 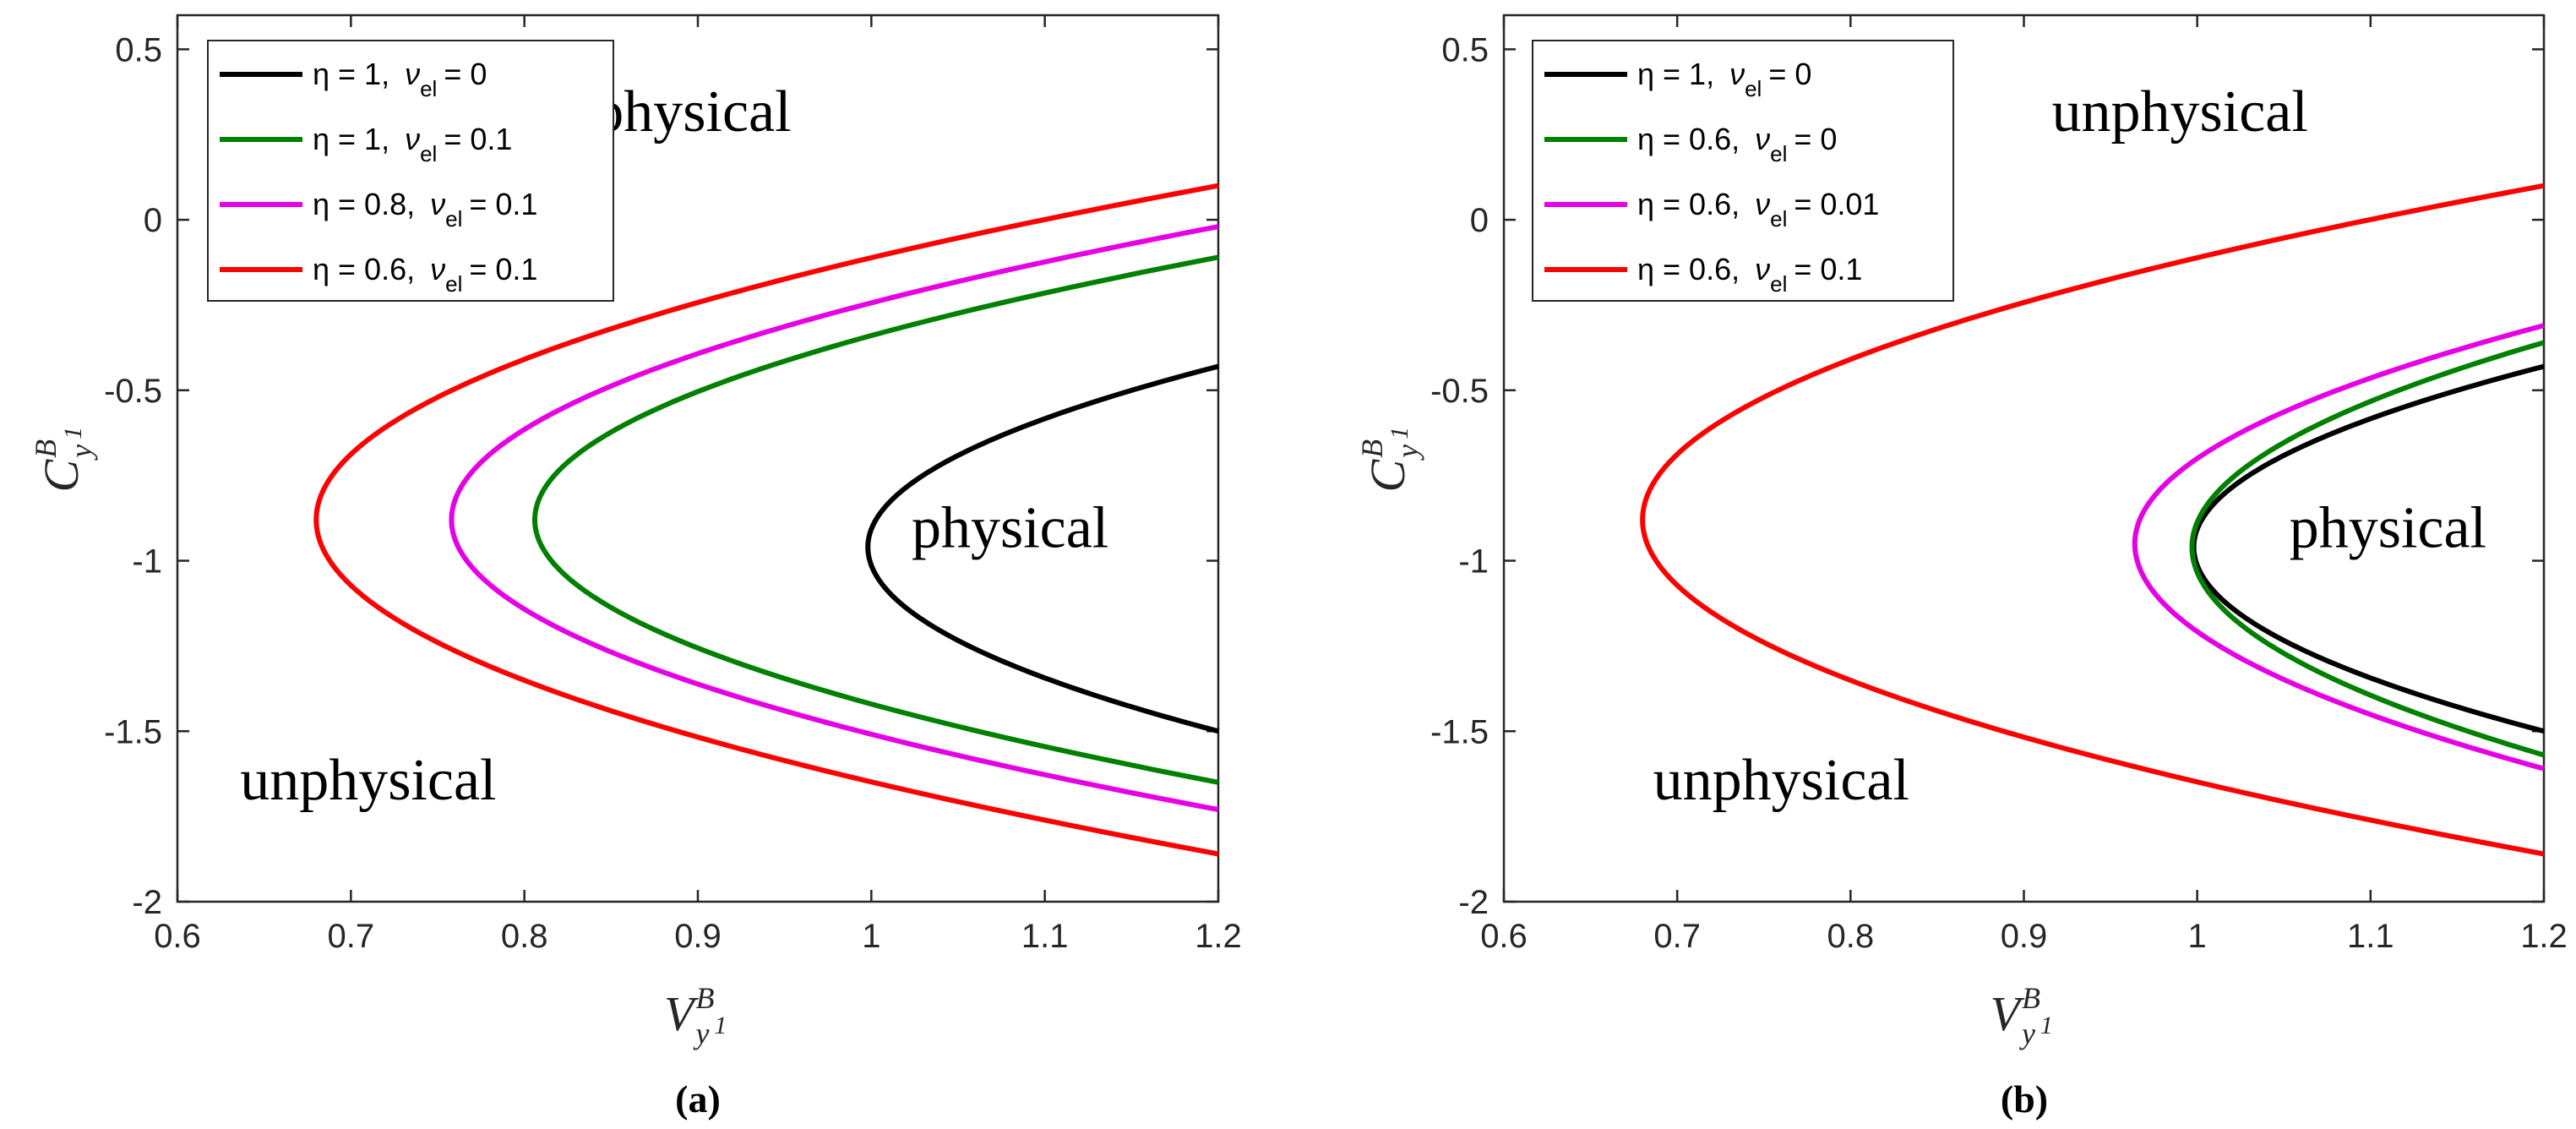 I want to click on y-axis-label-text: CBy 1, so click(x=1389, y=460).